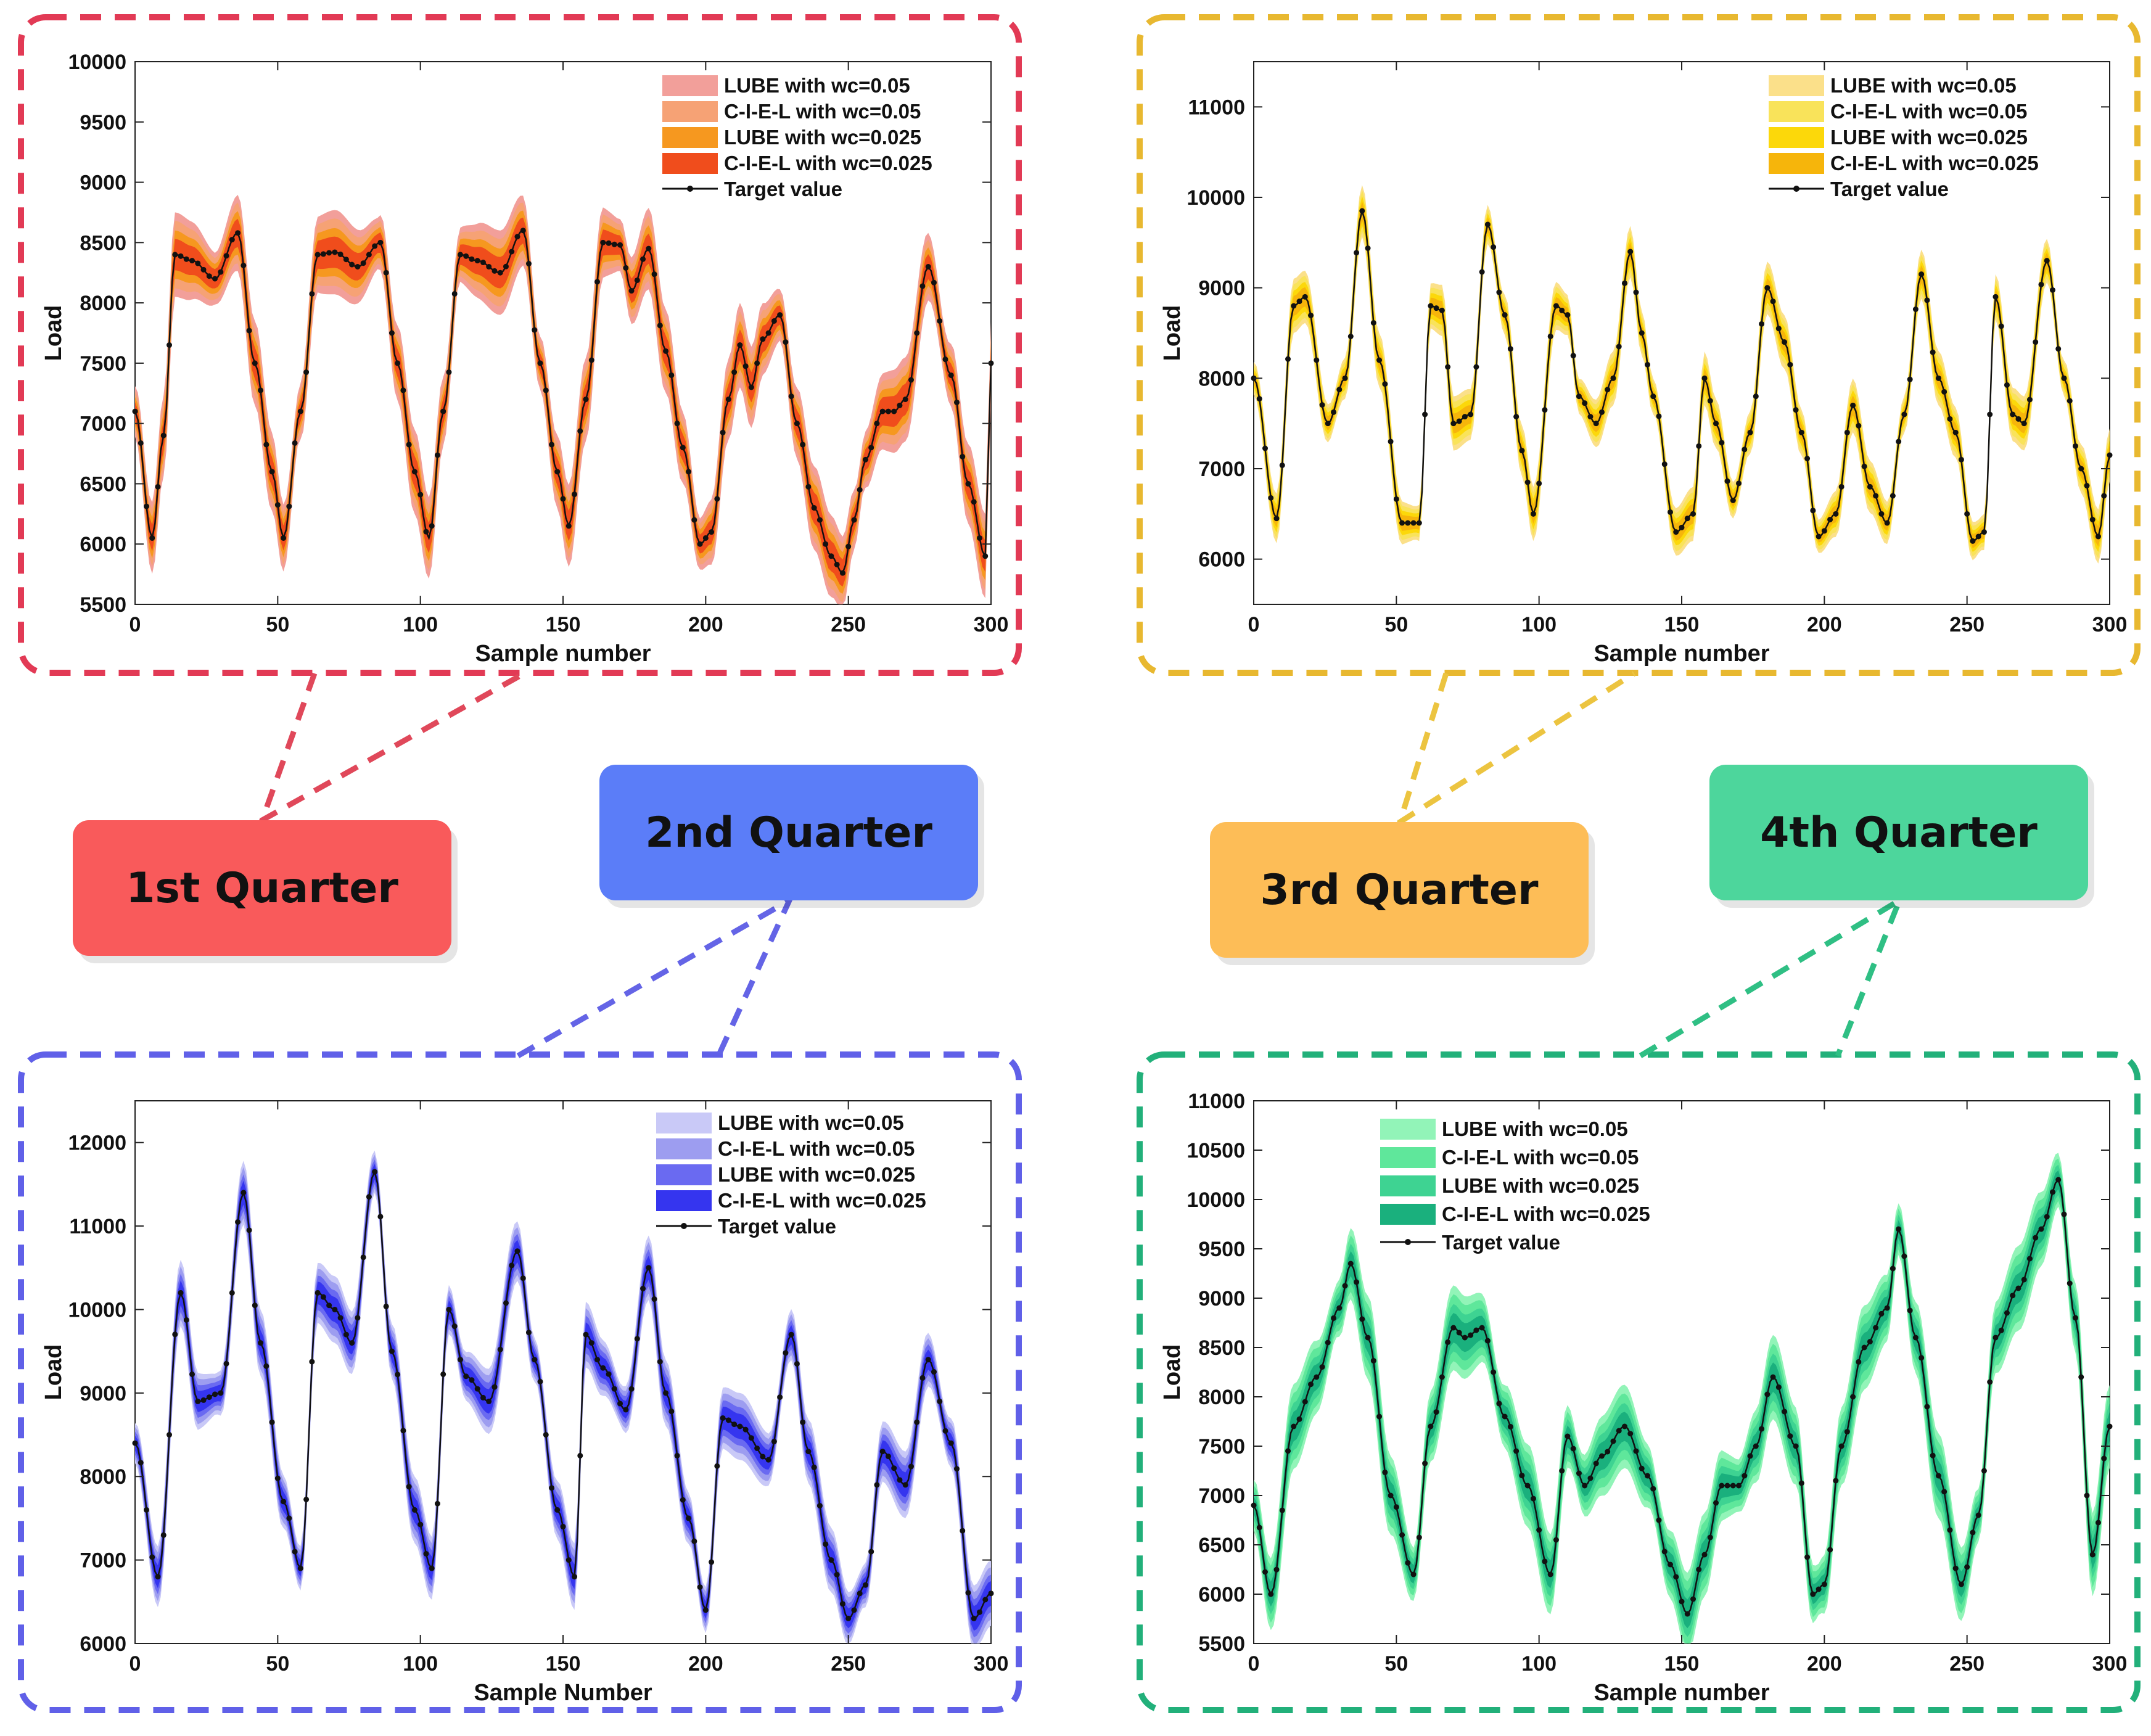  Describe the element at coordinates (848, 1664) in the screenshot. I see `x-tick-label: 250` at that location.